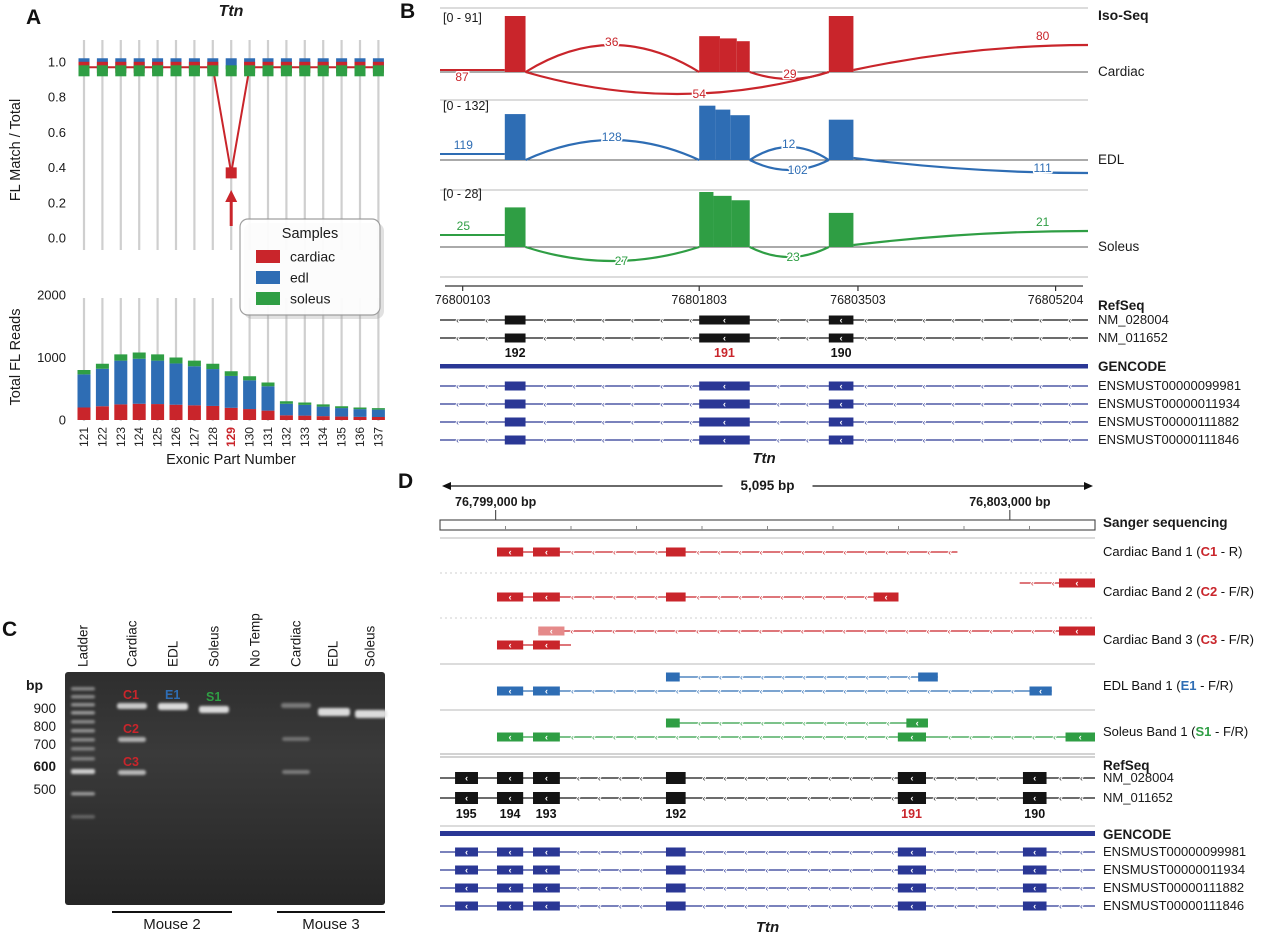  Describe the element at coordinates (793, 257) in the screenshot. I see `junction-count: 23` at that location.